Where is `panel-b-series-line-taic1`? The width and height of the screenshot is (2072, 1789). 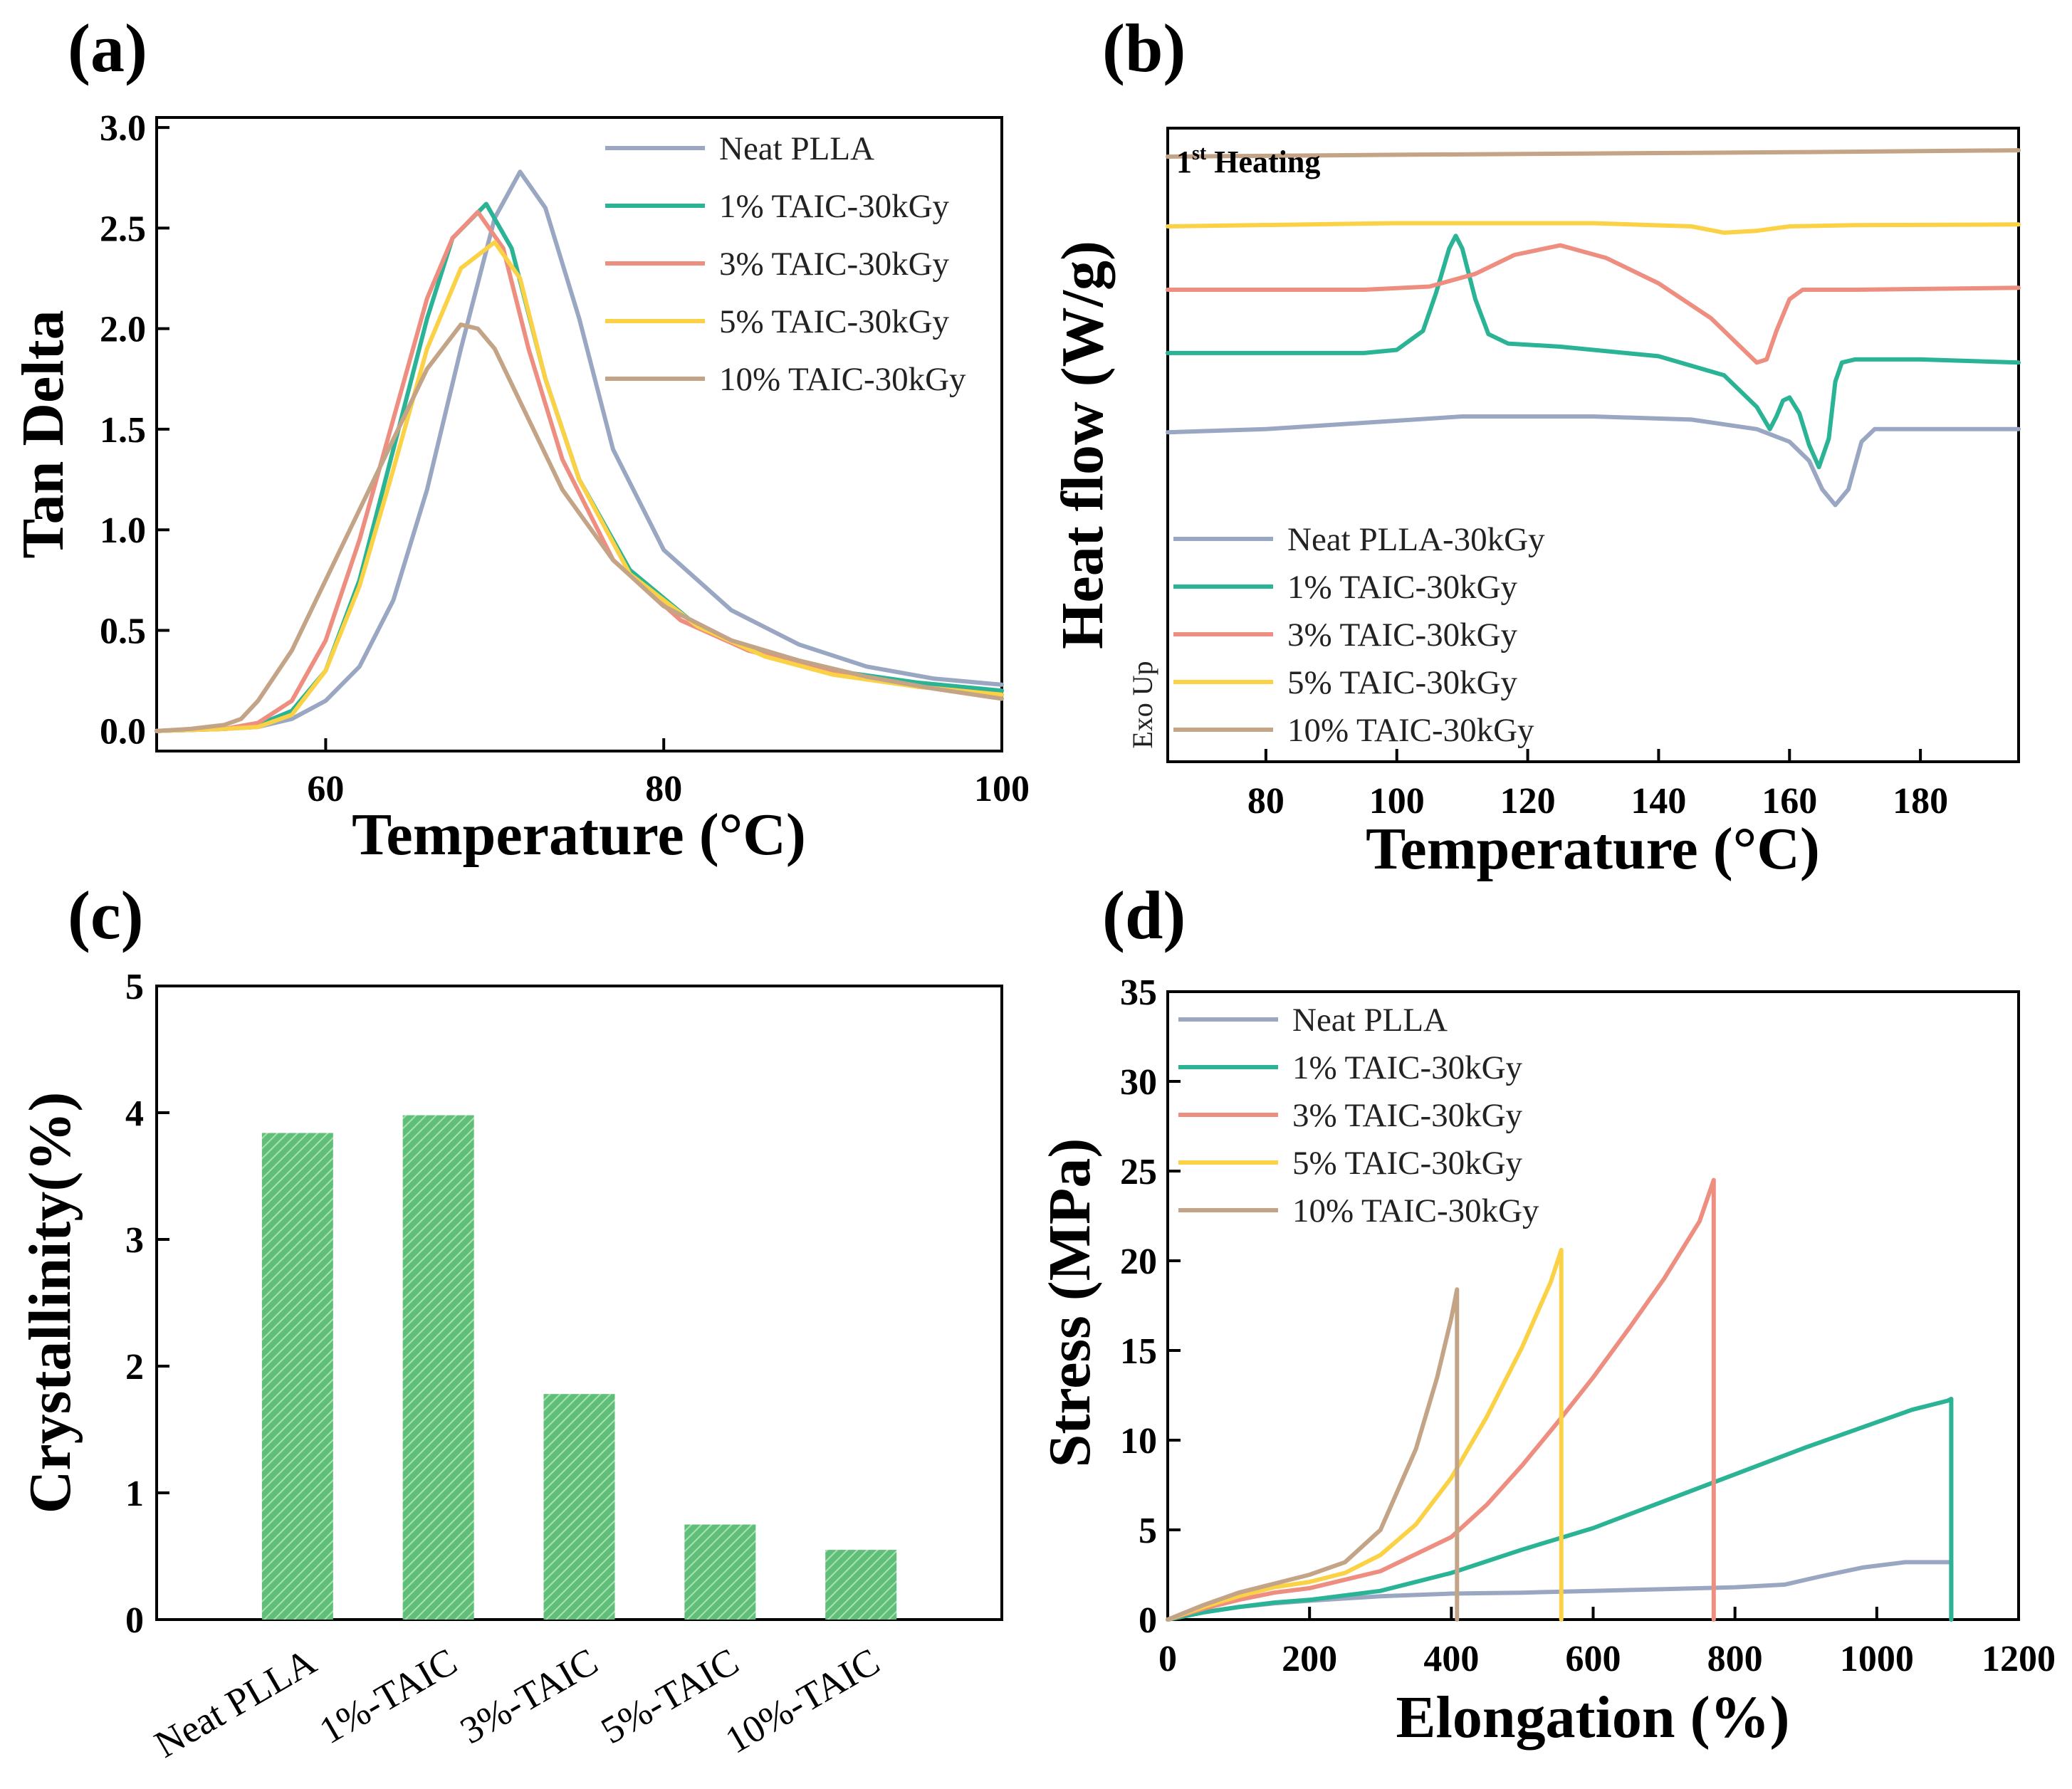
panel-b-series-line-taic1 is located at coordinates (1593, 352).